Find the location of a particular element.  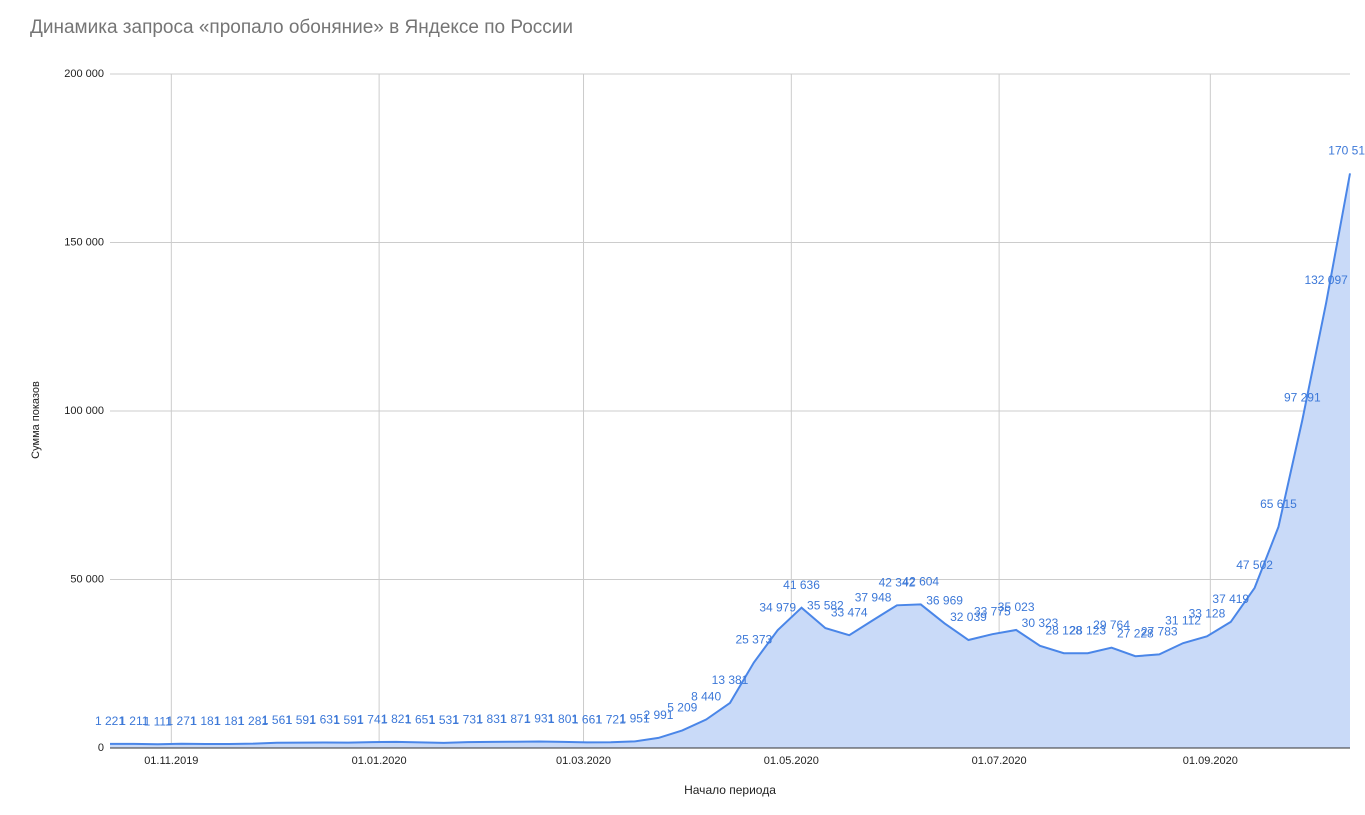

data-label: 1 281 is located at coordinates (253, 721).